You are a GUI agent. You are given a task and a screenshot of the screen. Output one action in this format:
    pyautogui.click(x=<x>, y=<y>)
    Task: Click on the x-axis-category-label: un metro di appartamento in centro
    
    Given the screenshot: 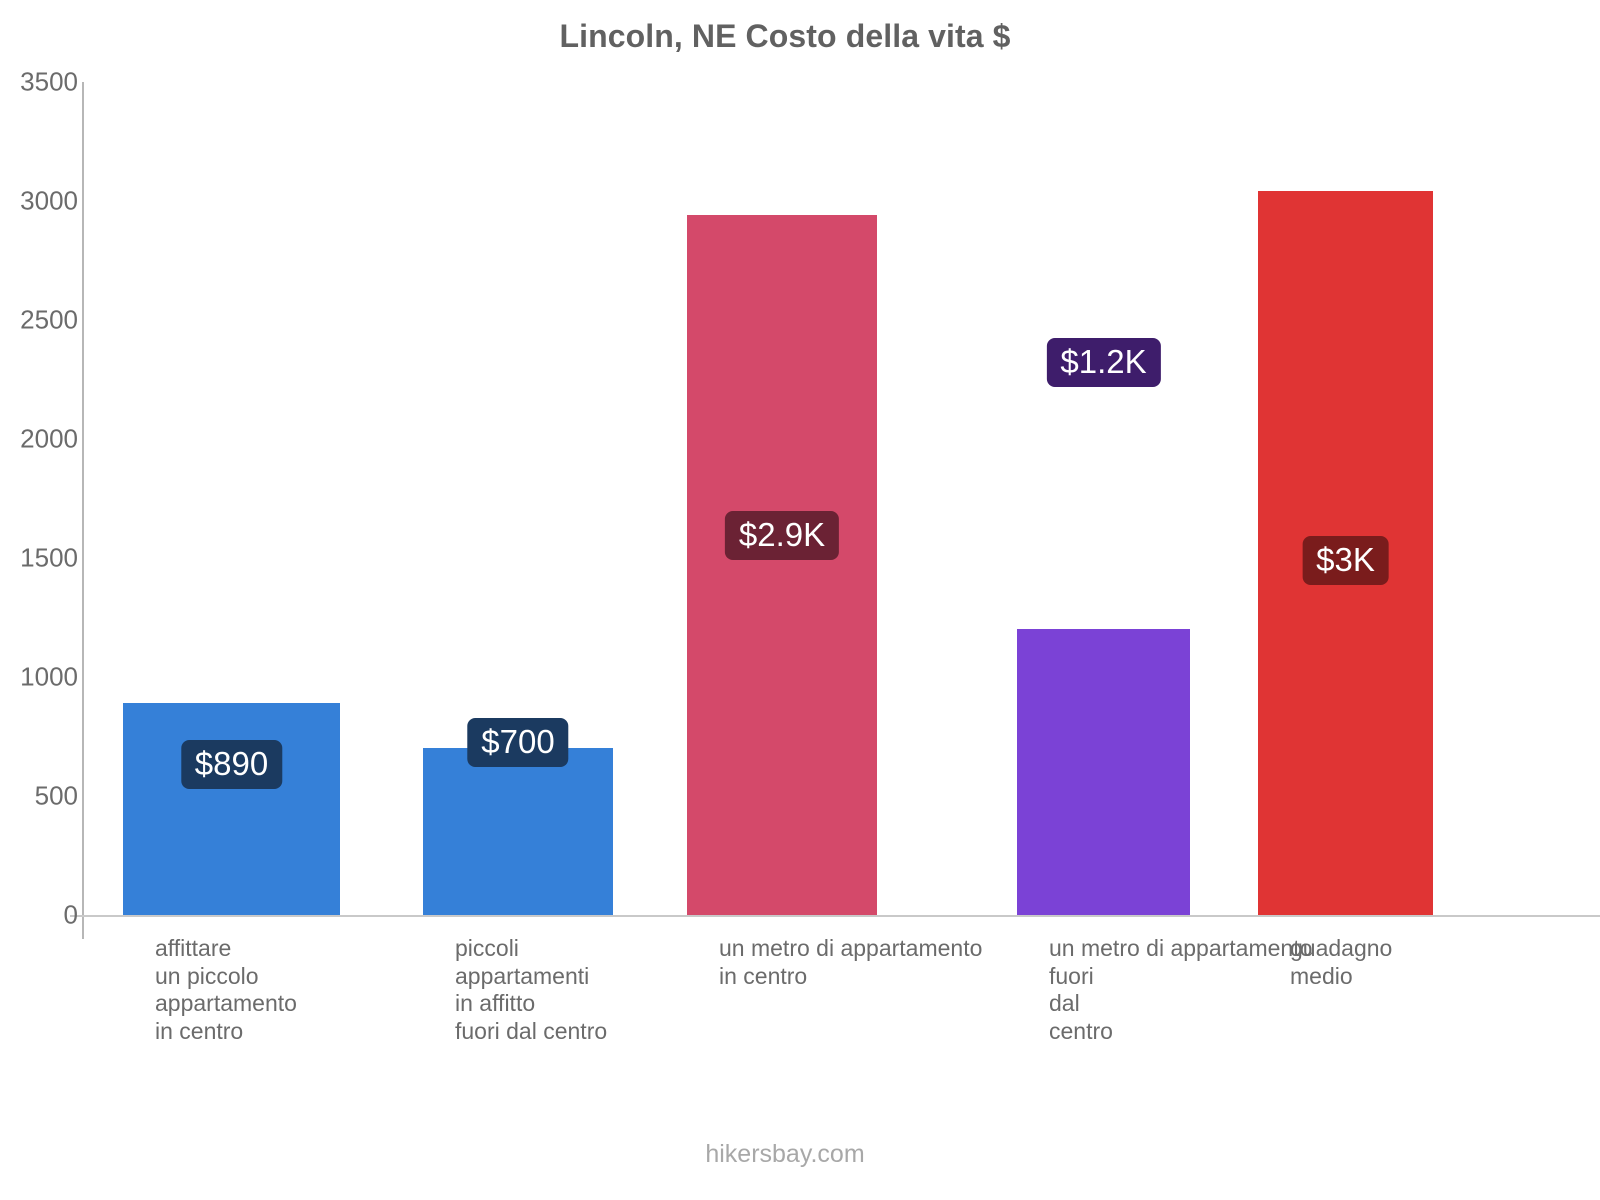 What is the action you would take?
    pyautogui.click(x=851, y=962)
    